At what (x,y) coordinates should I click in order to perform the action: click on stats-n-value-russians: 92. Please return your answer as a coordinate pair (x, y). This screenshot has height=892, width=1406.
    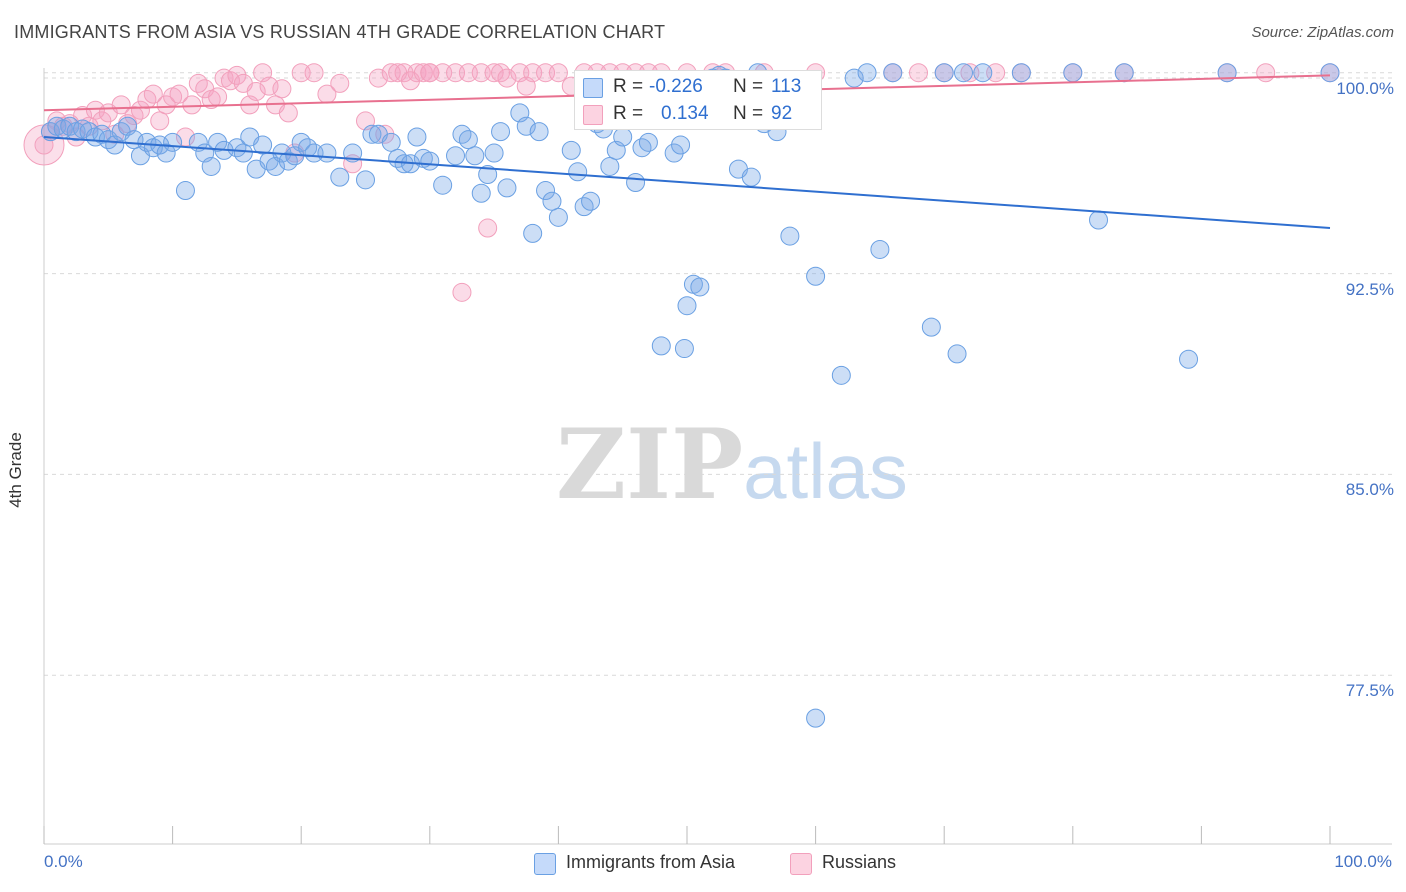
    Looking at the image, I should click on (782, 113).